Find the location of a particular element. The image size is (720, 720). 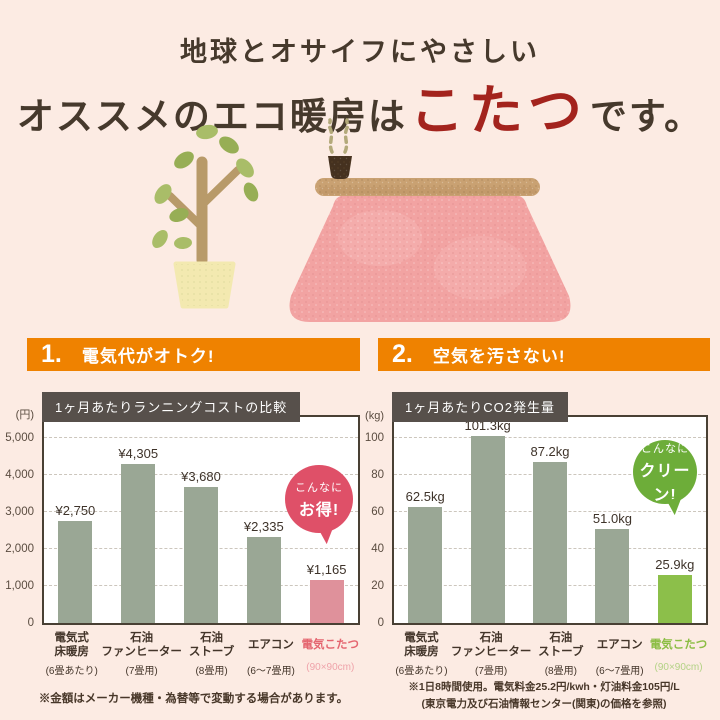

bar-value-label: ¥2,750 is located at coordinates (75, 511).